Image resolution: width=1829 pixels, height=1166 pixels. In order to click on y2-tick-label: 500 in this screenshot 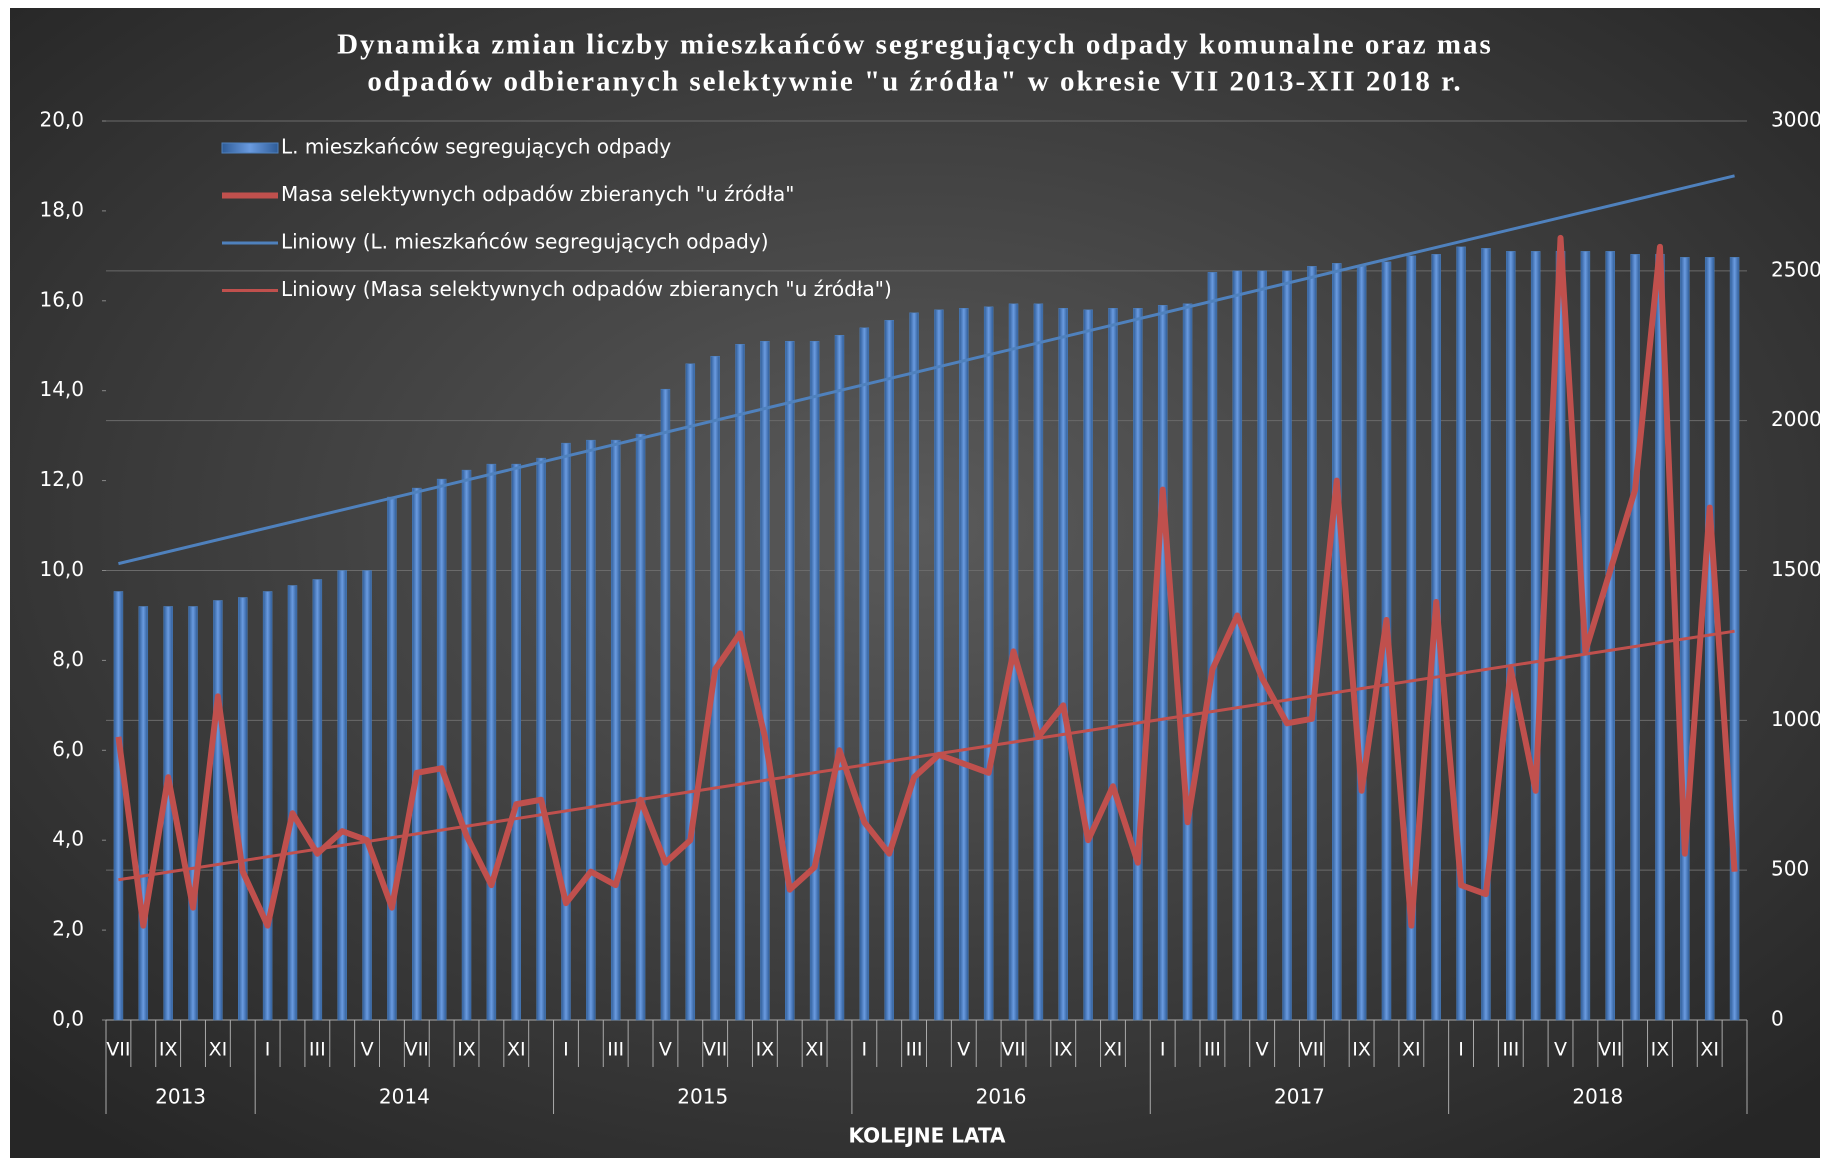, I will do `click(1790, 869)`.